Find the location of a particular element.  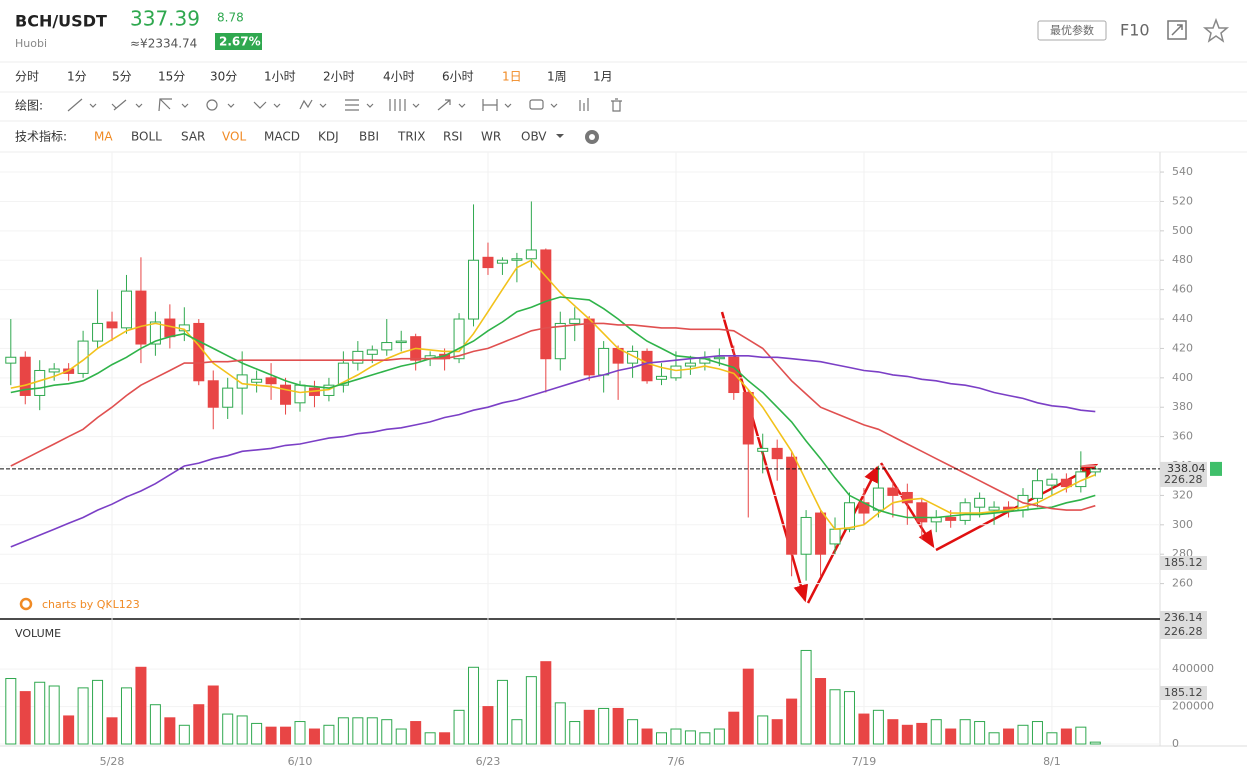

x-tick-label: 5/28 is located at coordinates (112, 761).